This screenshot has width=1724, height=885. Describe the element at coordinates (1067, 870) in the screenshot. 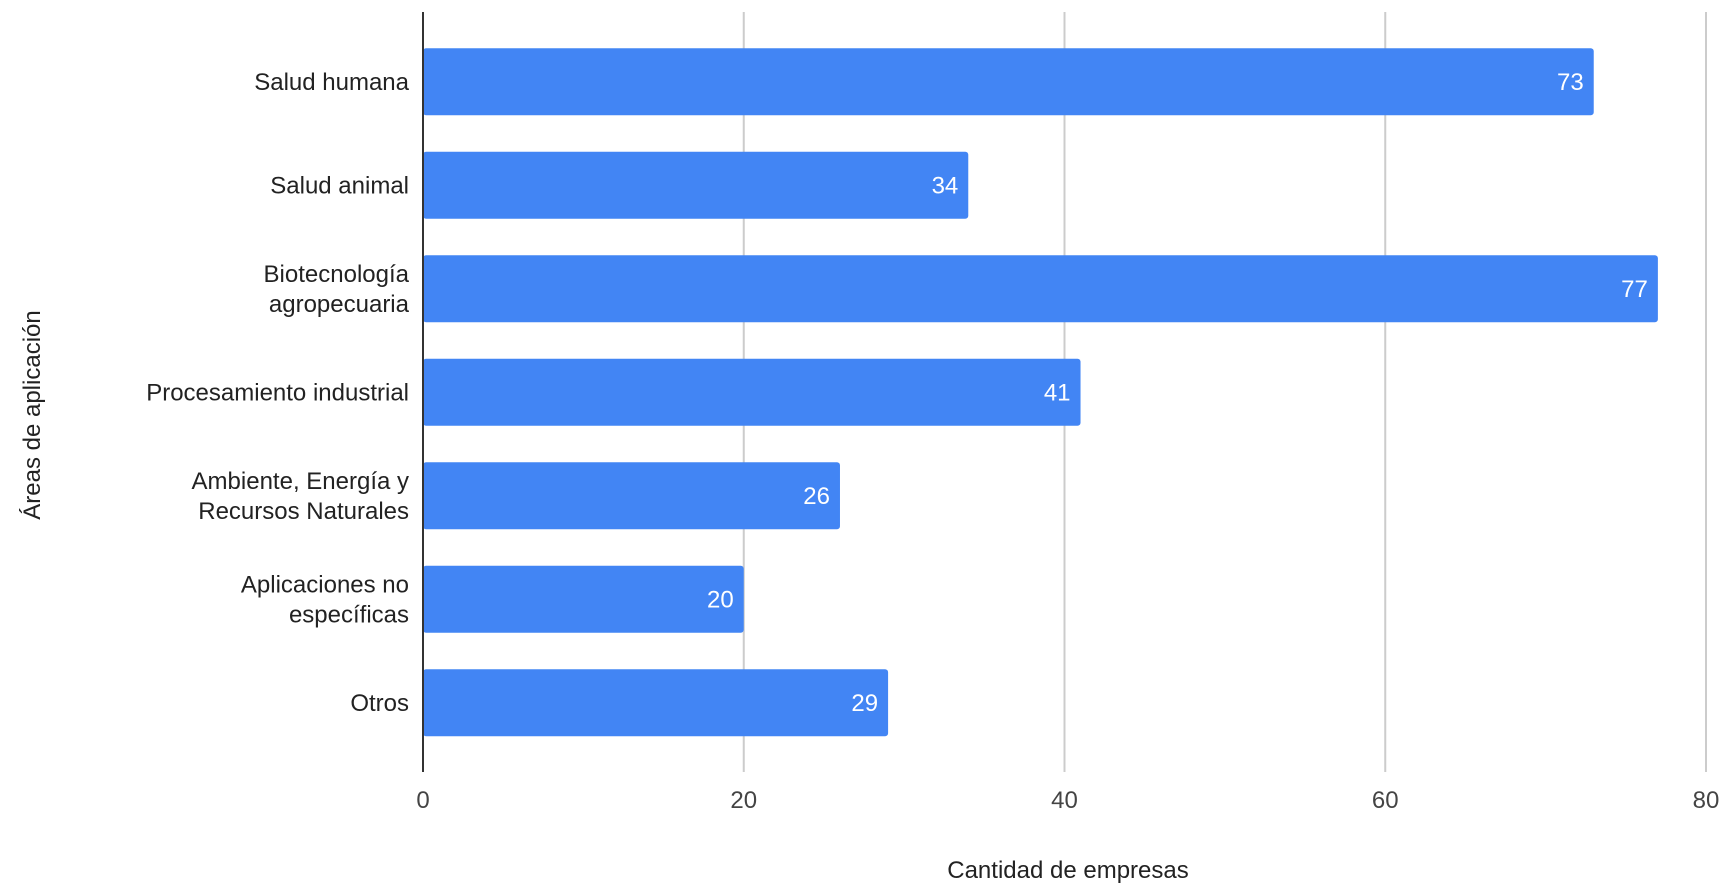

I see `x-axis-title: Cantidad de empresas` at that location.